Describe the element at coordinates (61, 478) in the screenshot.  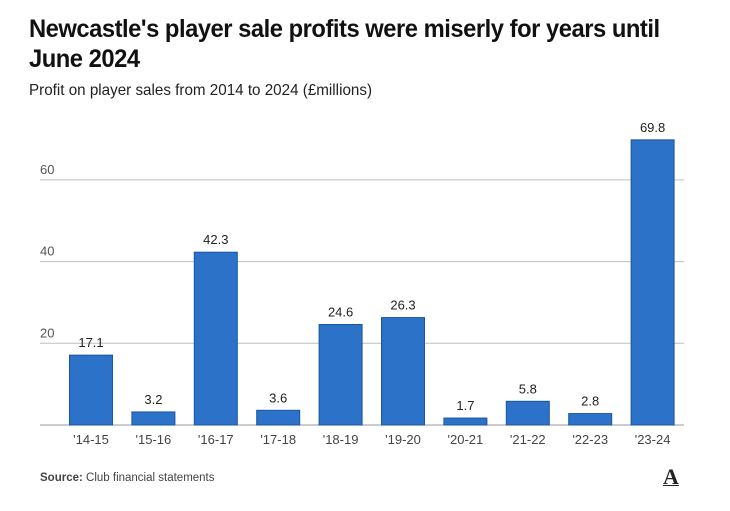
I see `source-label: Source:` at that location.